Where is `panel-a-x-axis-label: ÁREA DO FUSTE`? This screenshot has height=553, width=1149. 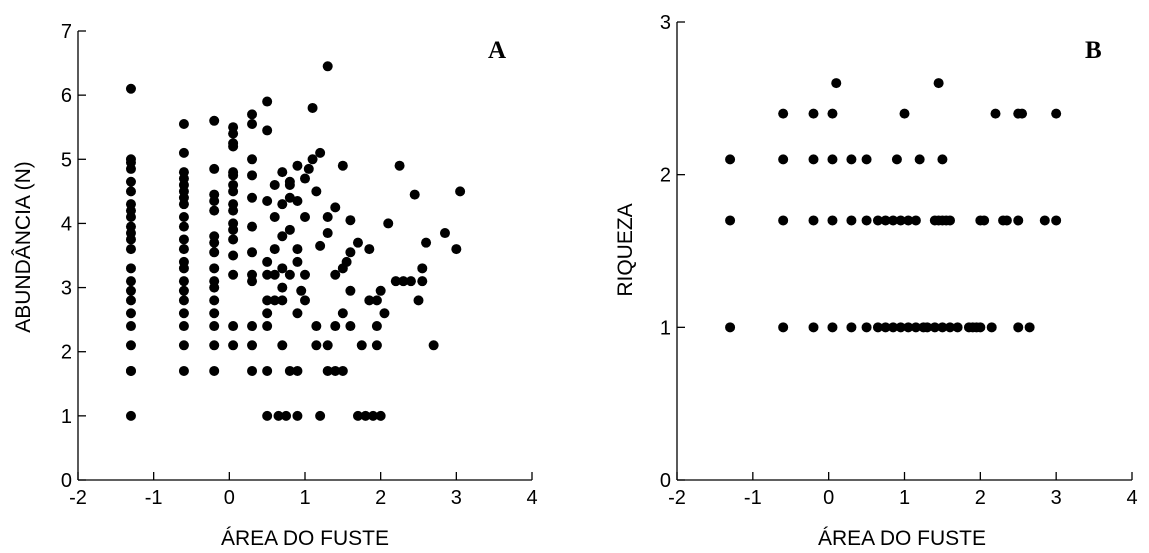 panel-a-x-axis-label: ÁREA DO FUSTE is located at coordinates (305, 538).